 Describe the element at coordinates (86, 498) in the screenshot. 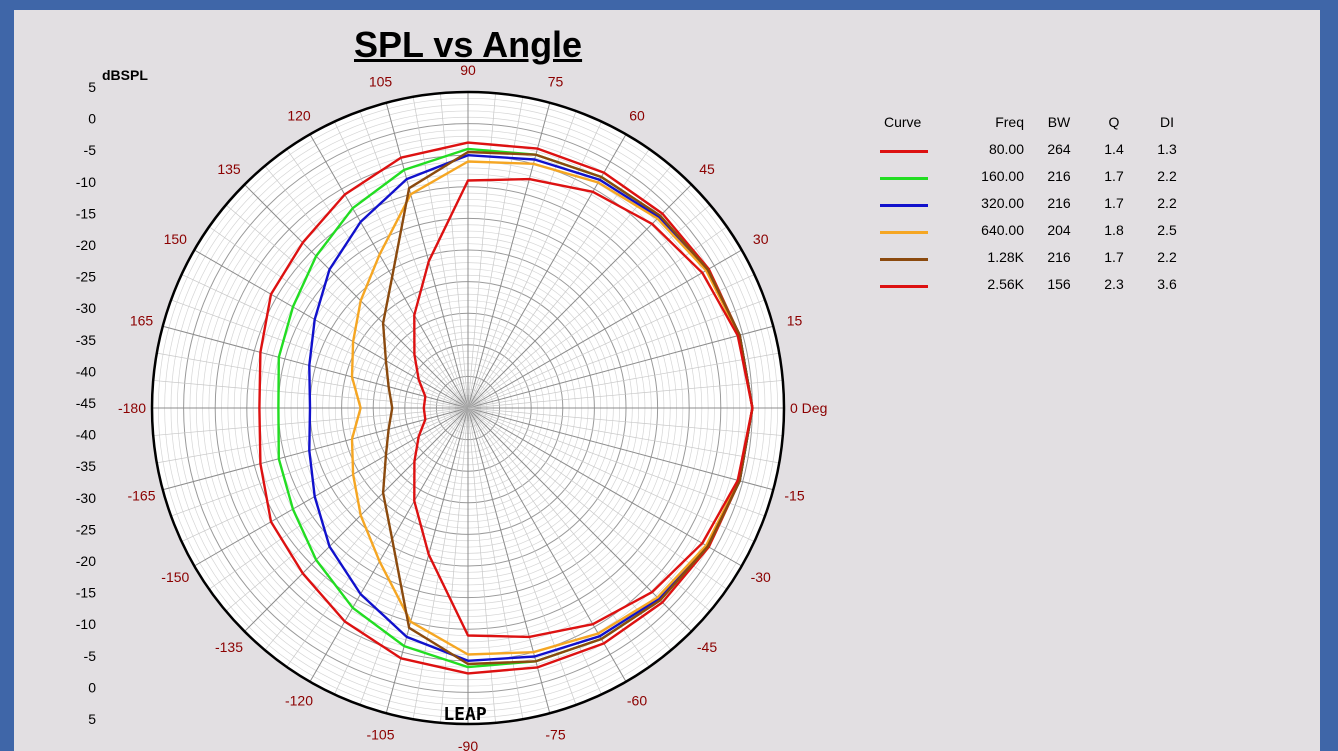

I see `radial-tick-label: -30` at that location.